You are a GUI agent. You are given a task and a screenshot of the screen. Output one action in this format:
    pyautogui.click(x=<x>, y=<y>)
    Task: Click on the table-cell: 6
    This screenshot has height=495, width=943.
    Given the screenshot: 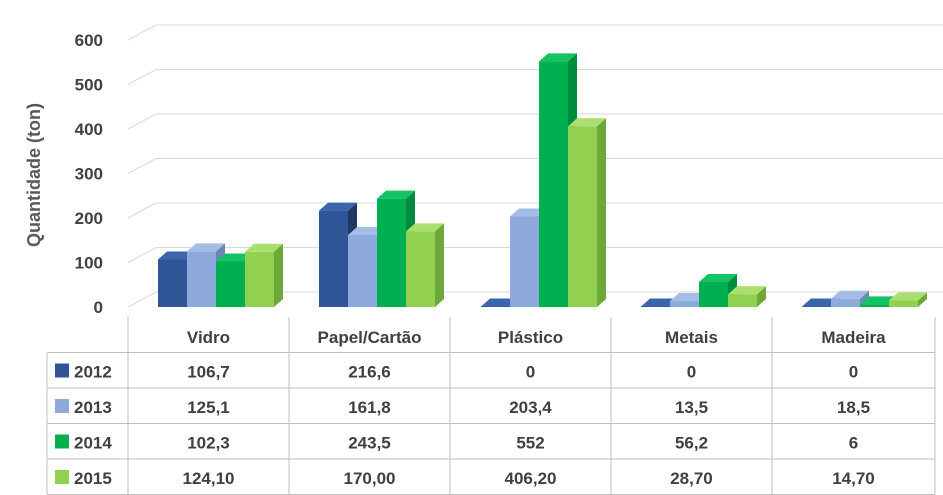 What is the action you would take?
    pyautogui.click(x=853, y=443)
    